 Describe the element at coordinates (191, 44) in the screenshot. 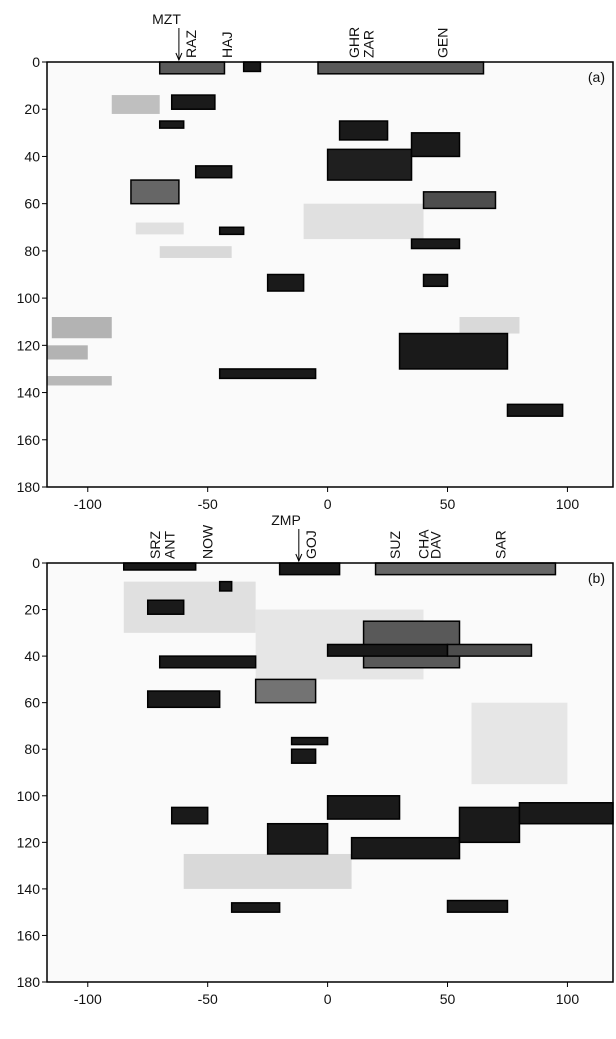

I see `station-label: RAZ` at that location.